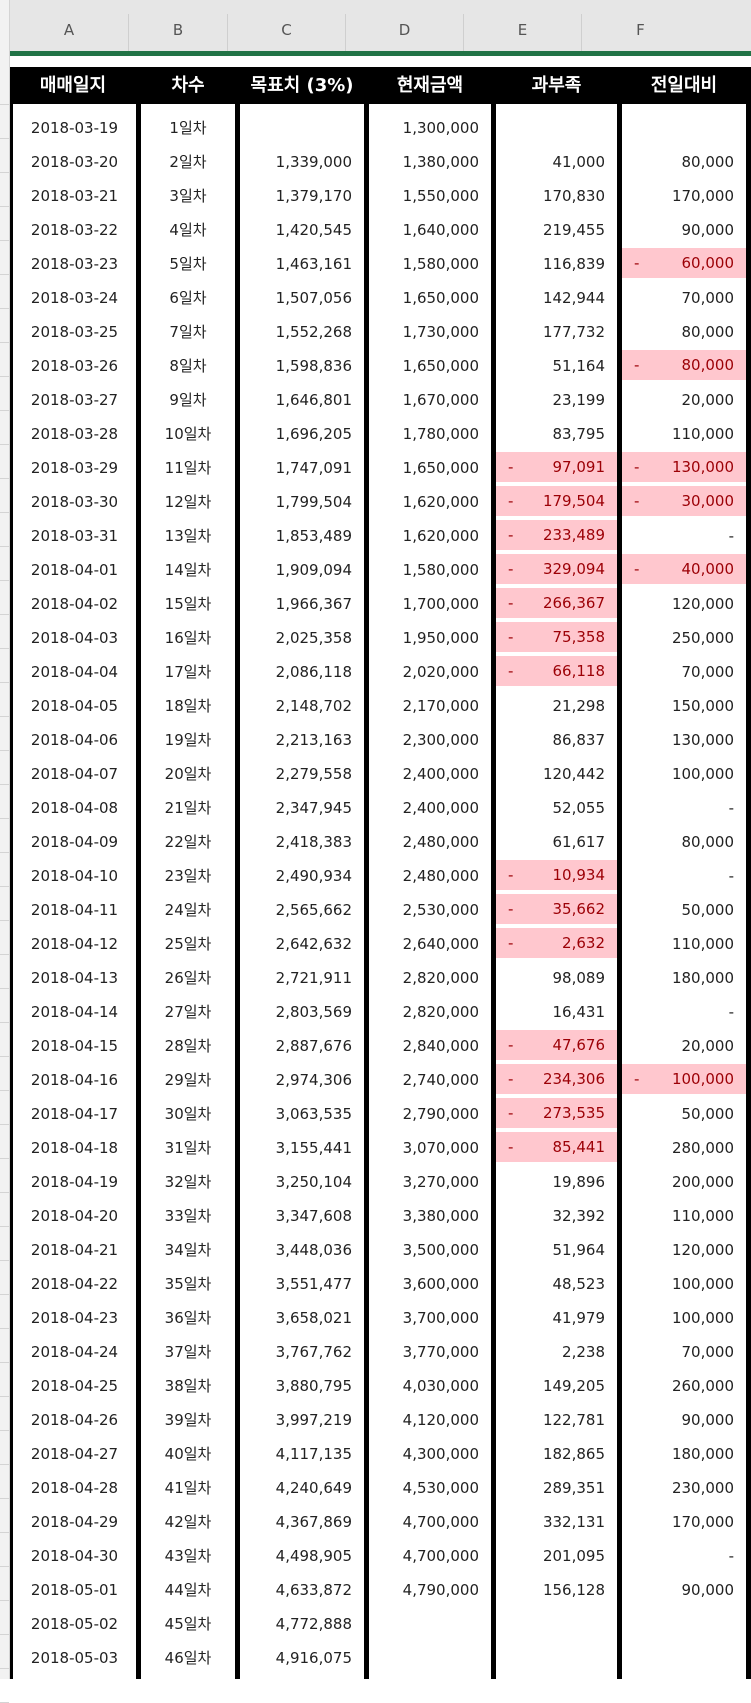 This screenshot has height=1703, width=751. Describe the element at coordinates (74, 1623) in the screenshot. I see `cell-date: 2018-05-02` at that location.